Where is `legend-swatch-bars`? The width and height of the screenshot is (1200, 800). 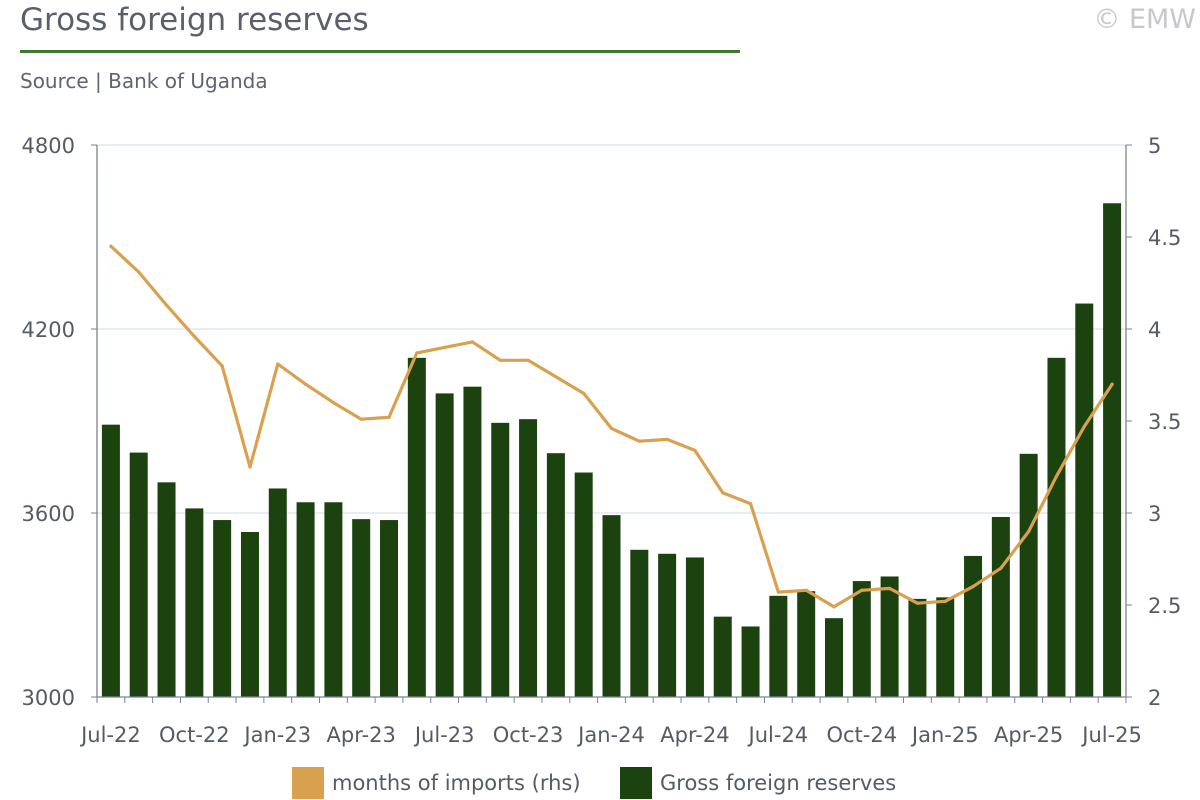 legend-swatch-bars is located at coordinates (636, 783).